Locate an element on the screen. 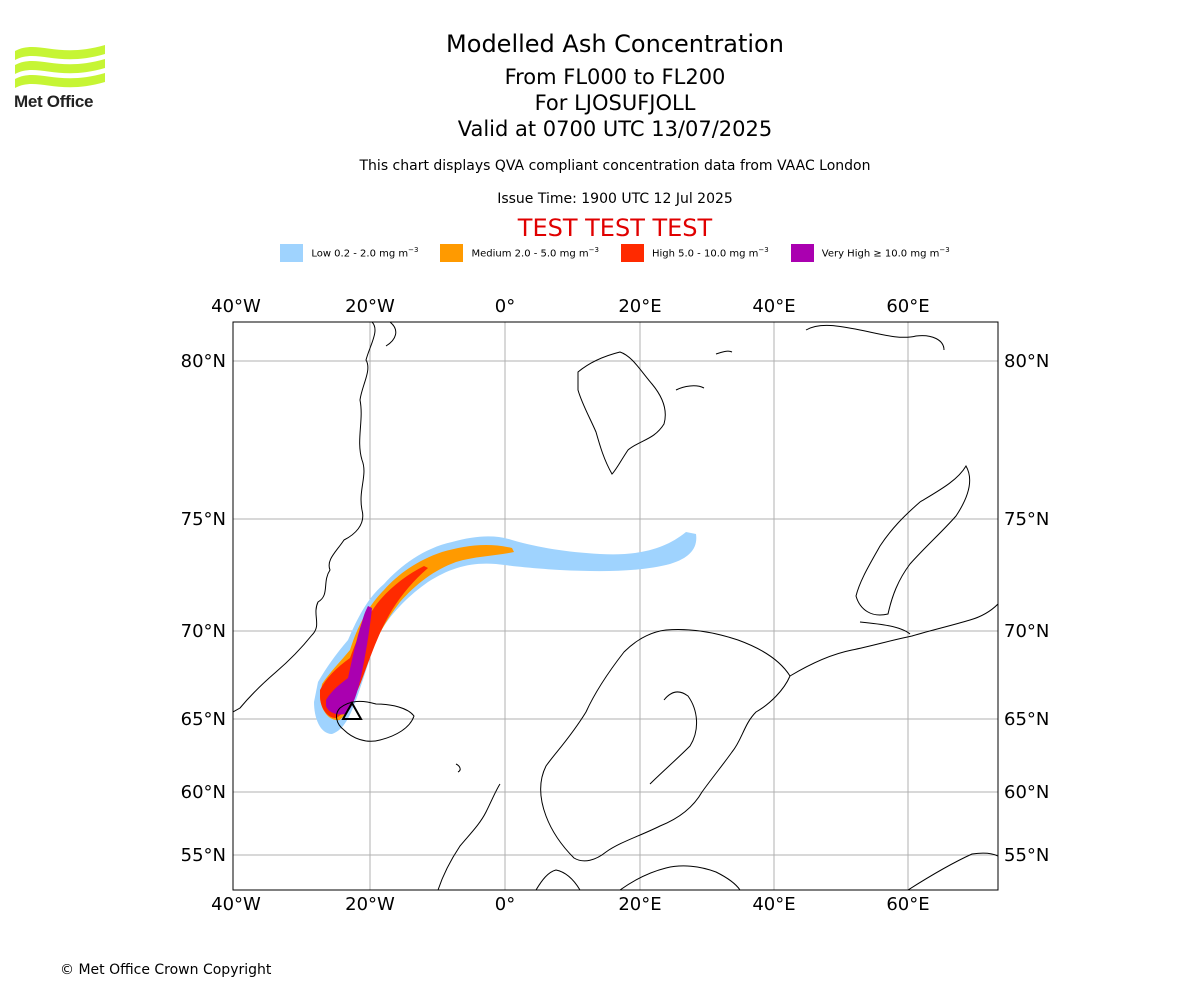 This screenshot has height=1000, width=1200. lon-label-top: 40°E is located at coordinates (773, 306).